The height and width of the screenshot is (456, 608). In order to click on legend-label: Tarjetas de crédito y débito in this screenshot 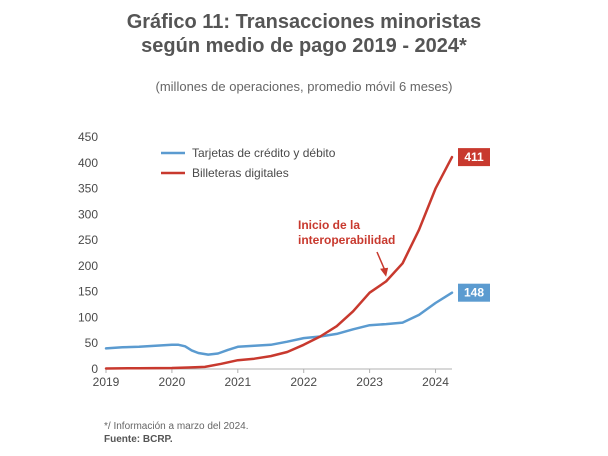, I will do `click(264, 153)`.